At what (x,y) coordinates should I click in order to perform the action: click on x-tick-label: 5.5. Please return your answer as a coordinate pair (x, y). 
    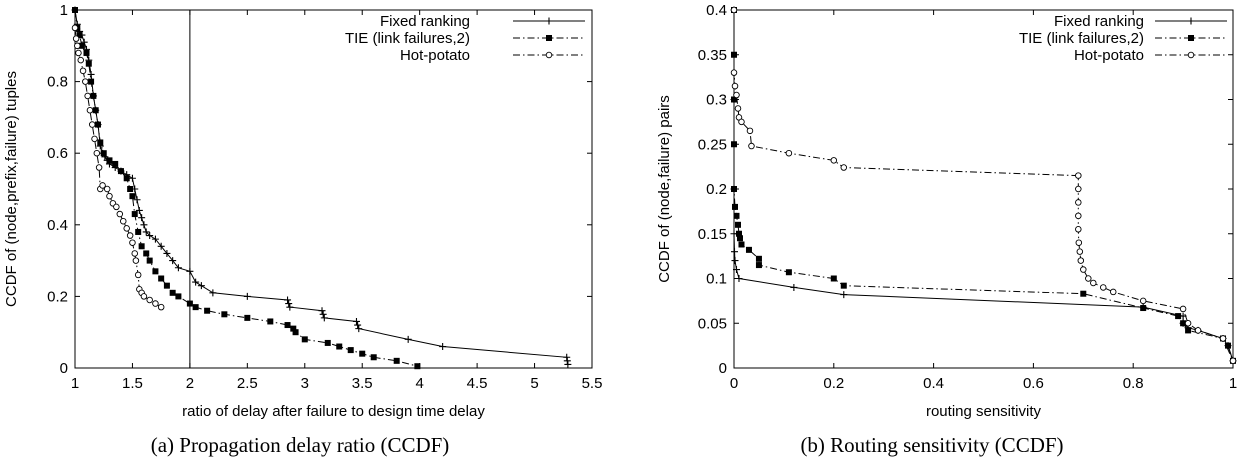
    Looking at the image, I should click on (592, 383).